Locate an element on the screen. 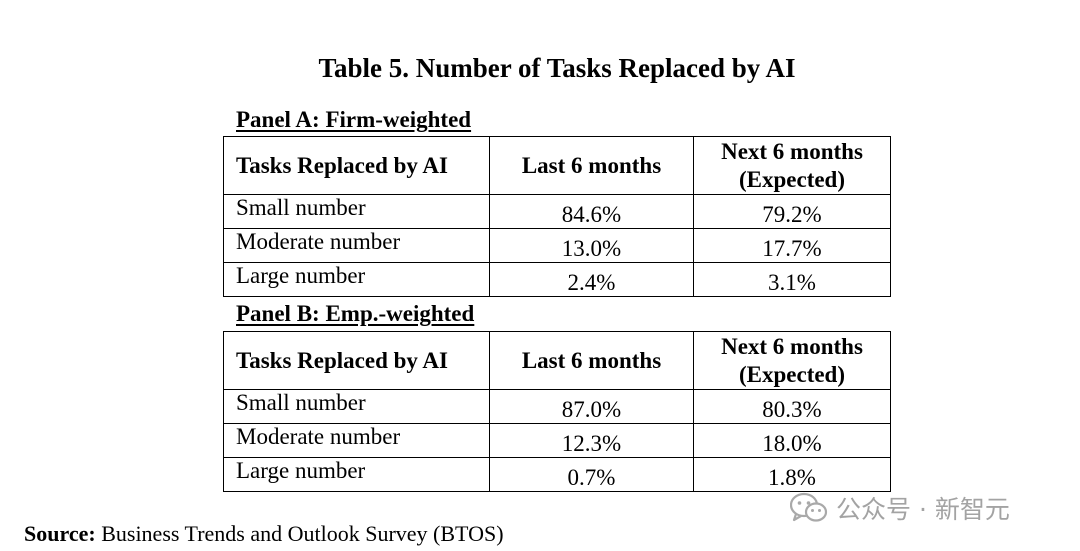  next-6-months-value: 18.0% is located at coordinates (792, 440).